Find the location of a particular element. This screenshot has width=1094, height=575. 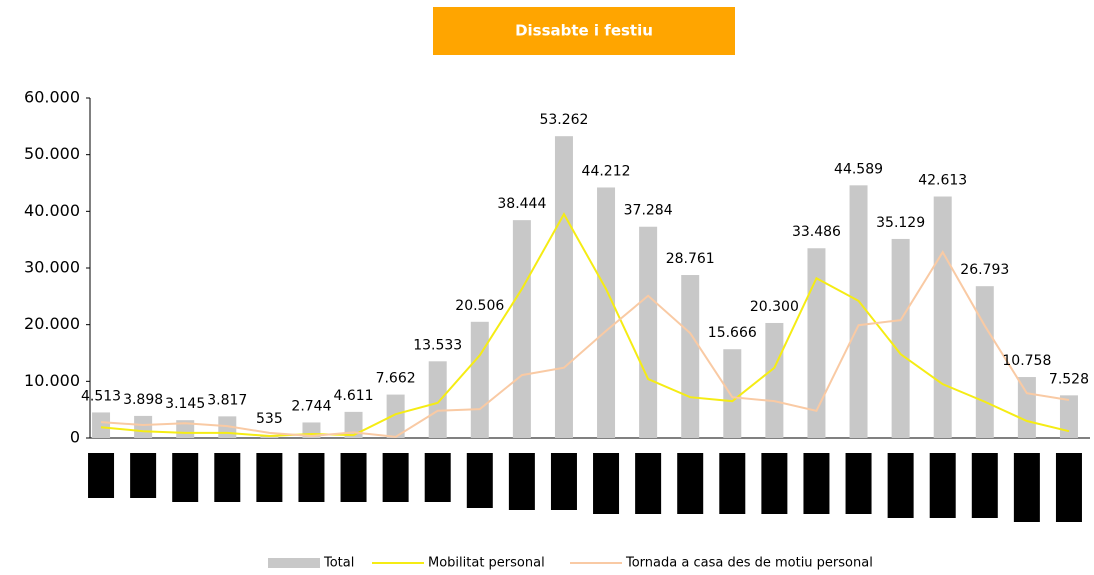

y-tick-label: 50.000 is located at coordinates (52, 153).